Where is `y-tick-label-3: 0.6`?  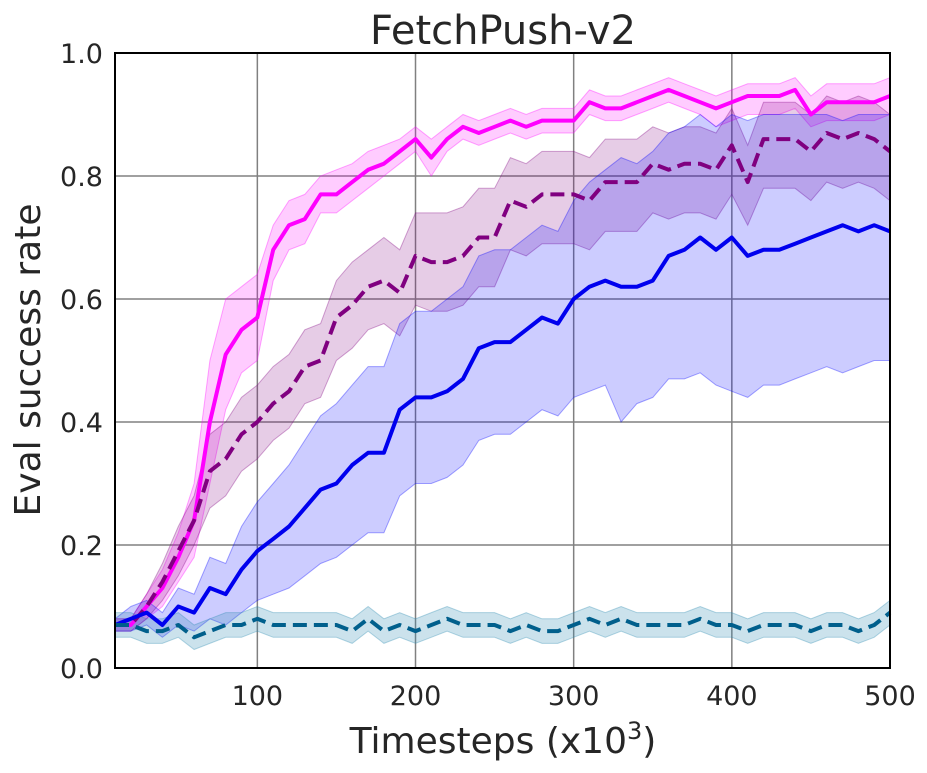
y-tick-label-3: 0.6 is located at coordinates (81, 300).